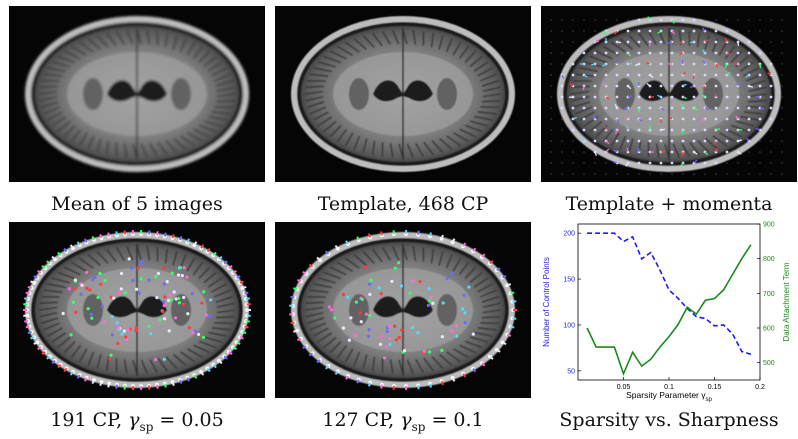 Image resolution: width=798 pixels, height=439 pixels. I want to click on ventricles, so click(403, 91).